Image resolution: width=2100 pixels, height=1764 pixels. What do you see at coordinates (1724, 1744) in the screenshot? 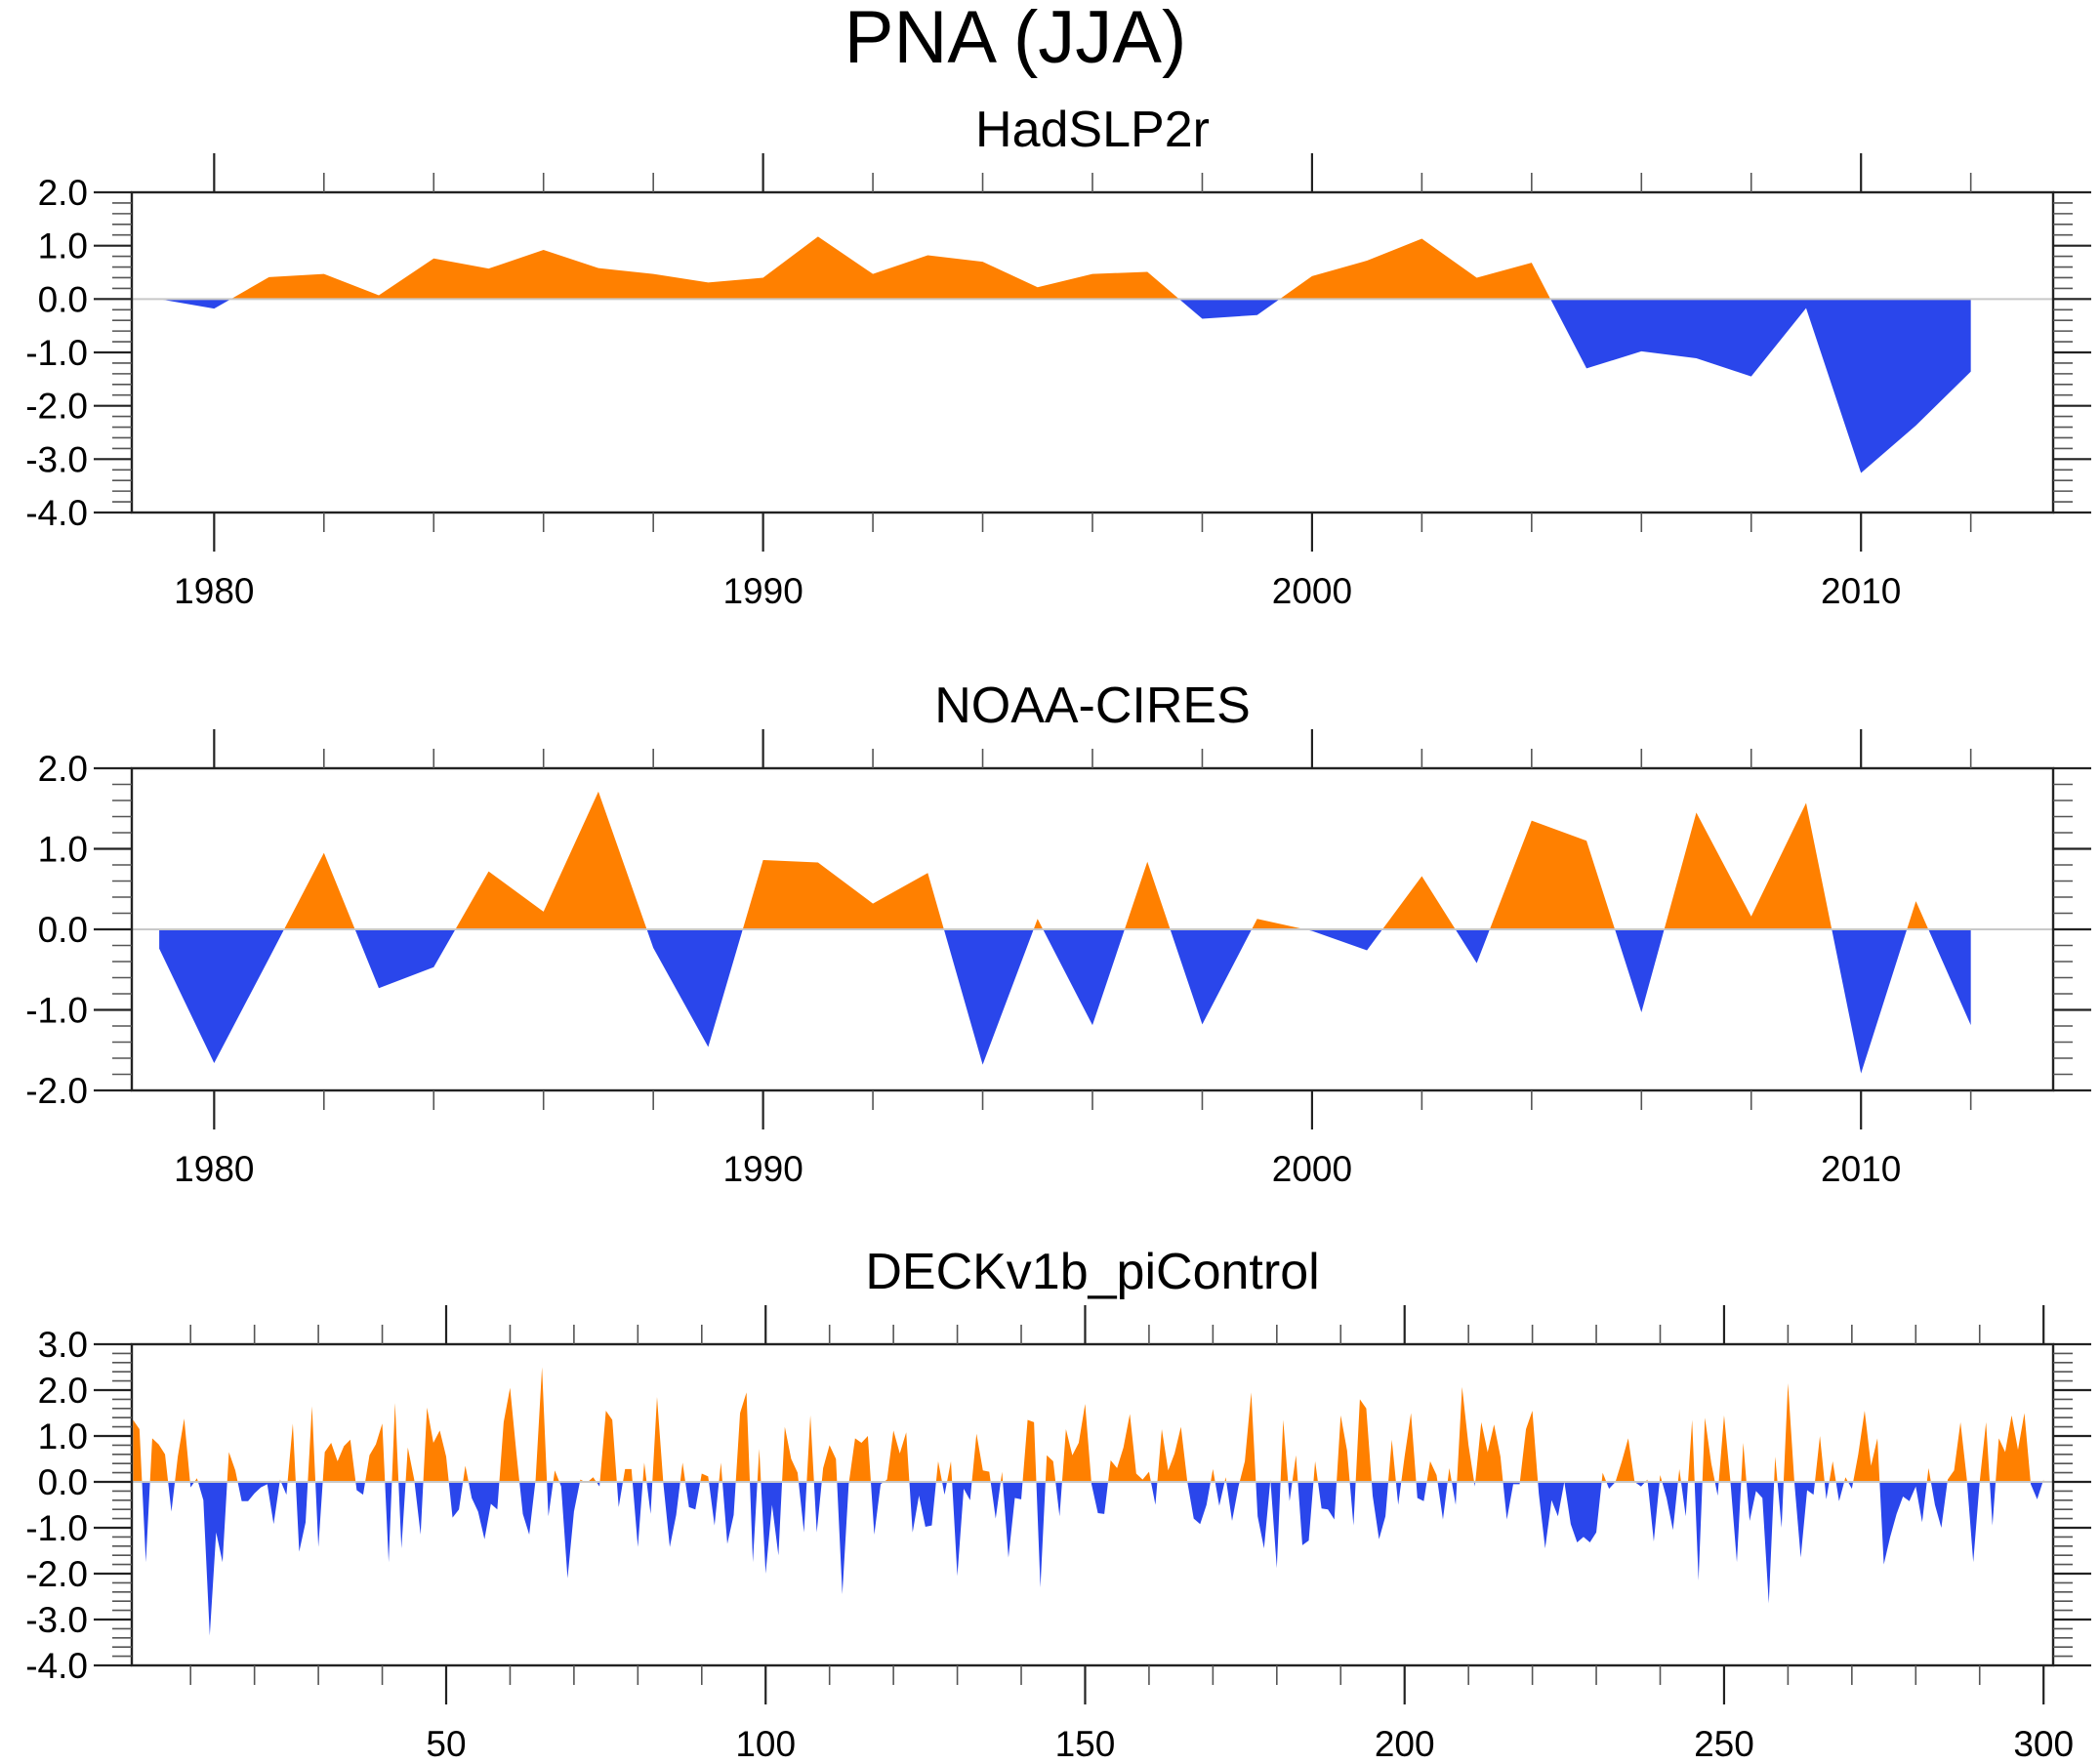
I see `x-tick-label: 250` at bounding box center [1724, 1744].